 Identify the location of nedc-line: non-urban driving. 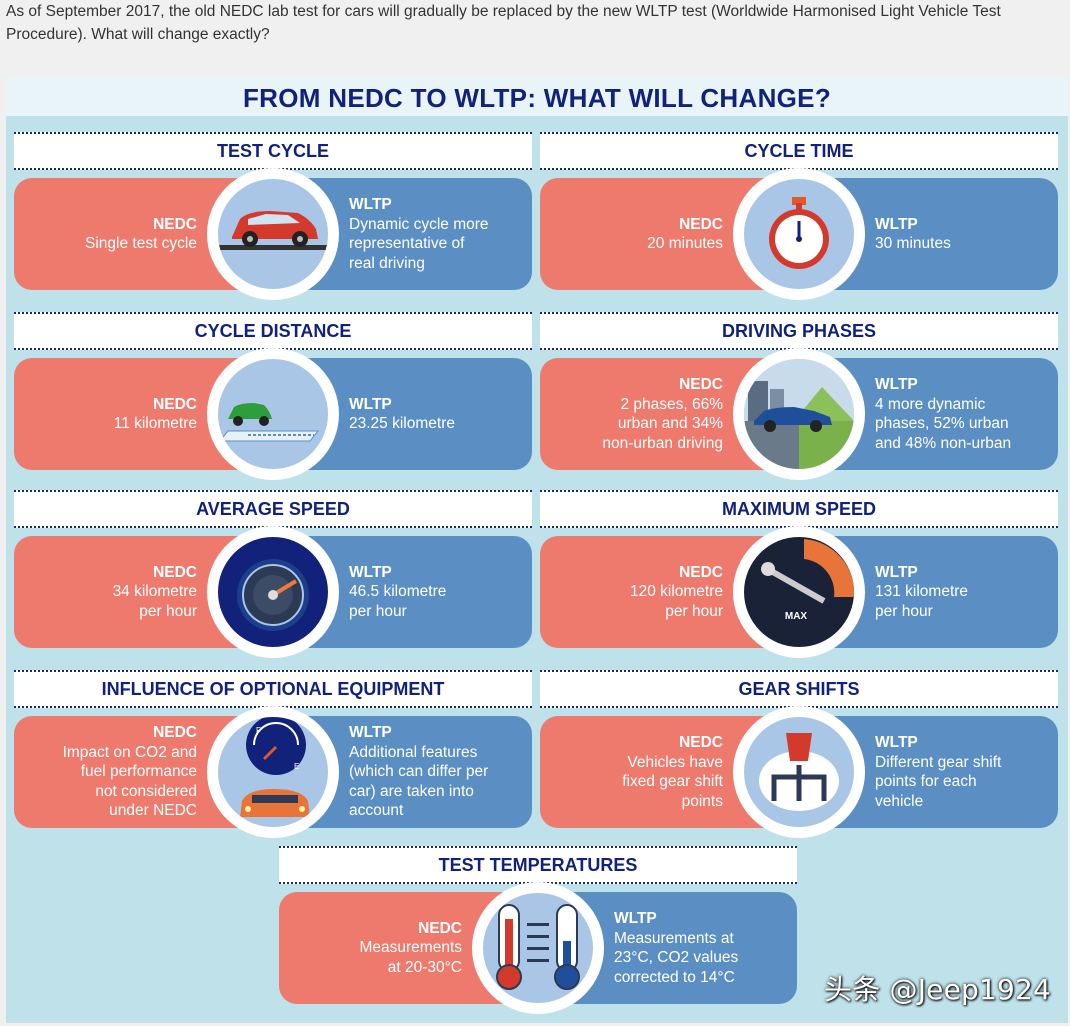
(662, 443).